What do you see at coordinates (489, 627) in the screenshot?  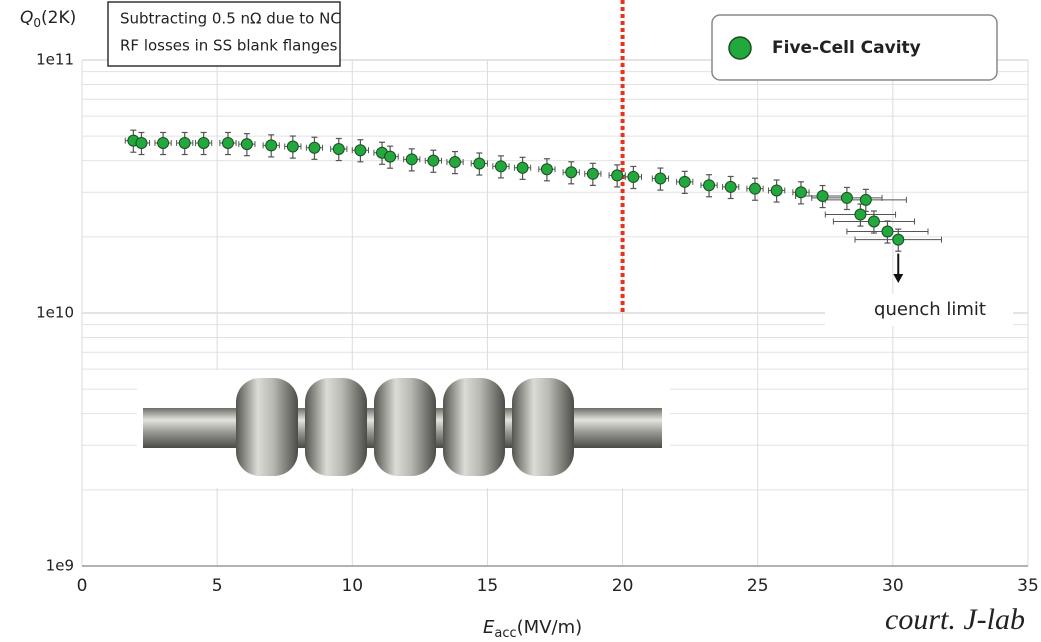 I see `x-label-symbol: E` at bounding box center [489, 627].